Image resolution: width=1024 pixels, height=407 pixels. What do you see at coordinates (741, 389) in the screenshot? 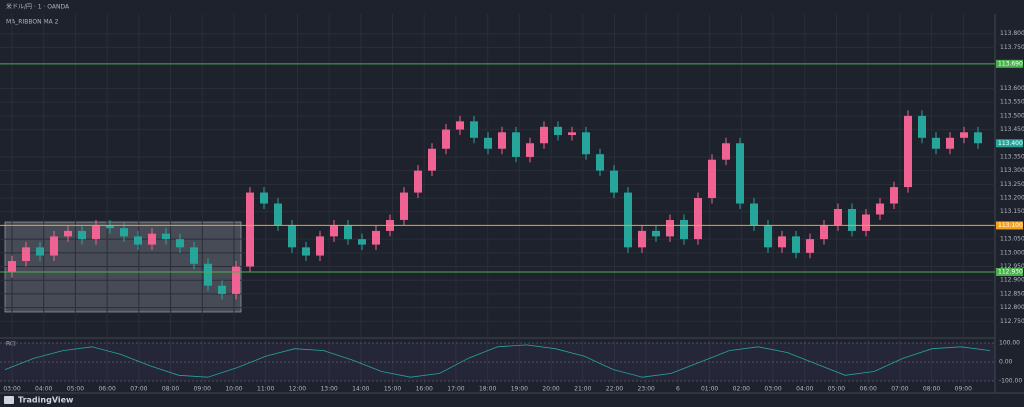
I see `x-tick-label: 02:00` at bounding box center [741, 389].